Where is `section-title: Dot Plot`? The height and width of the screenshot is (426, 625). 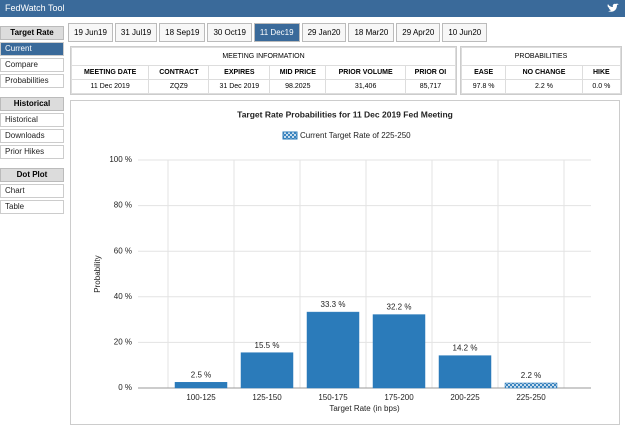
section-title: Dot Plot is located at coordinates (32, 175).